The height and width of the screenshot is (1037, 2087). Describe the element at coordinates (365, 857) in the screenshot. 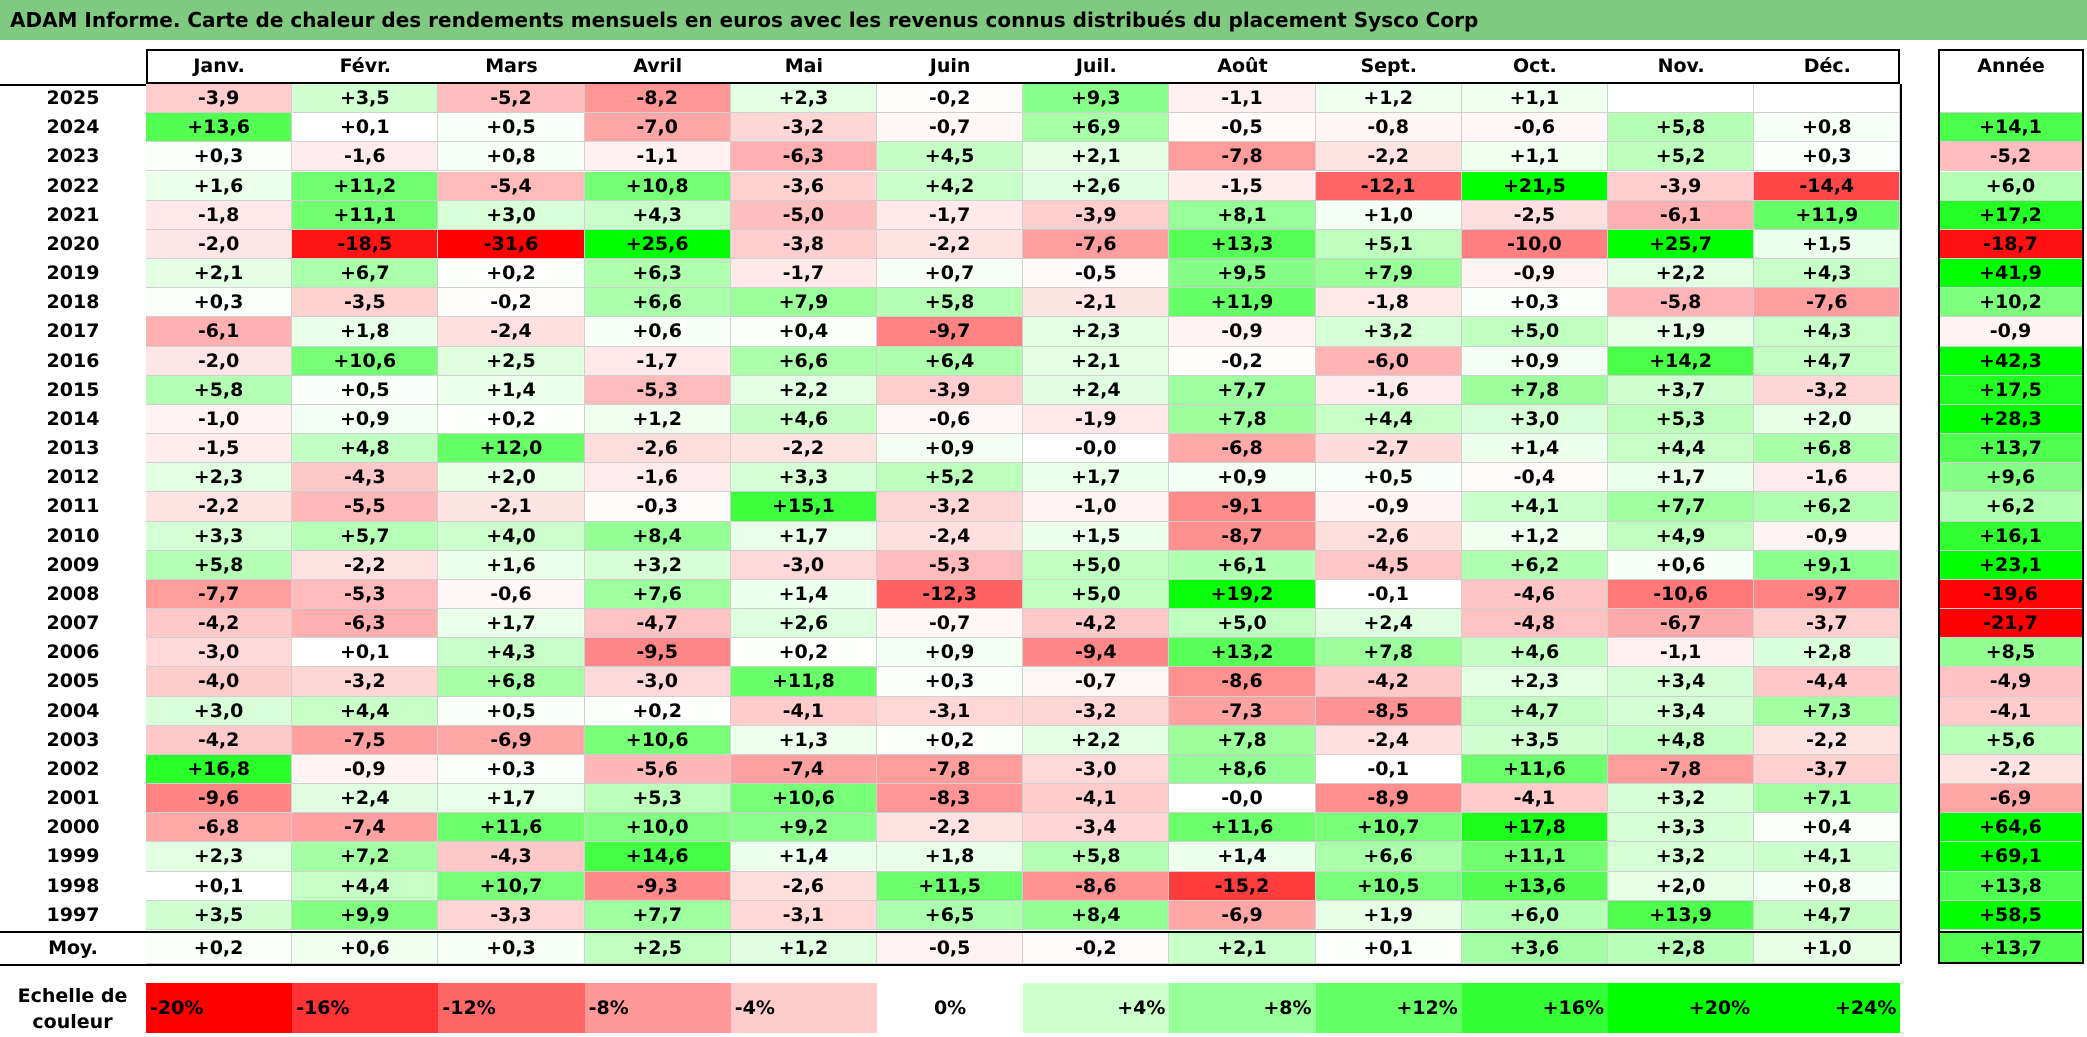

I see `heatmap-cell: +7,2` at that location.